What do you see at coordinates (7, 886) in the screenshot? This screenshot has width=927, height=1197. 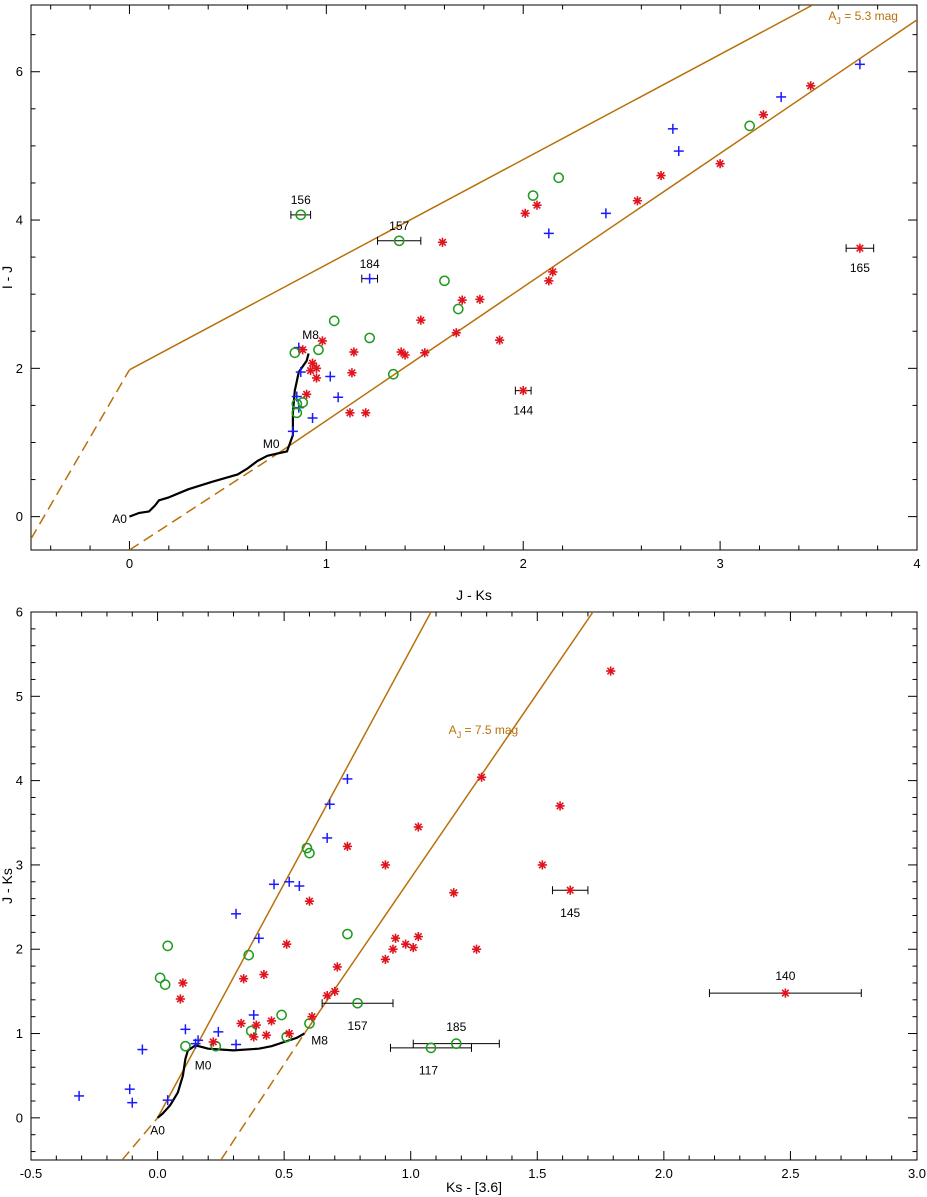 I see `y-axis-title: J - Ks` at bounding box center [7, 886].